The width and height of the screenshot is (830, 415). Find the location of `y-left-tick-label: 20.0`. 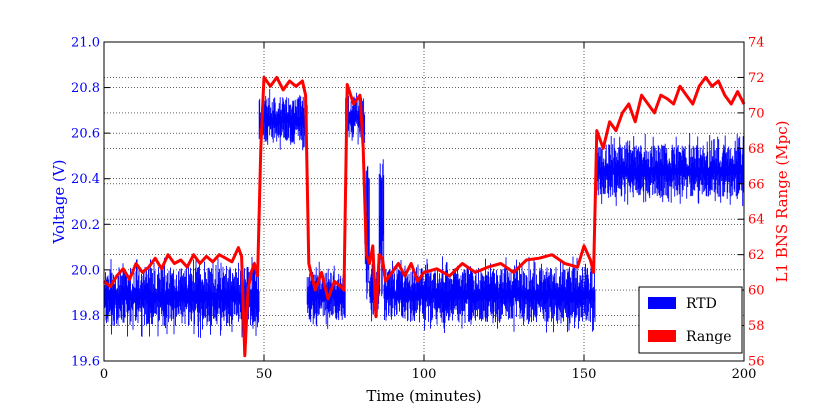

y-left-tick-label: 20.0 is located at coordinates (85, 270).